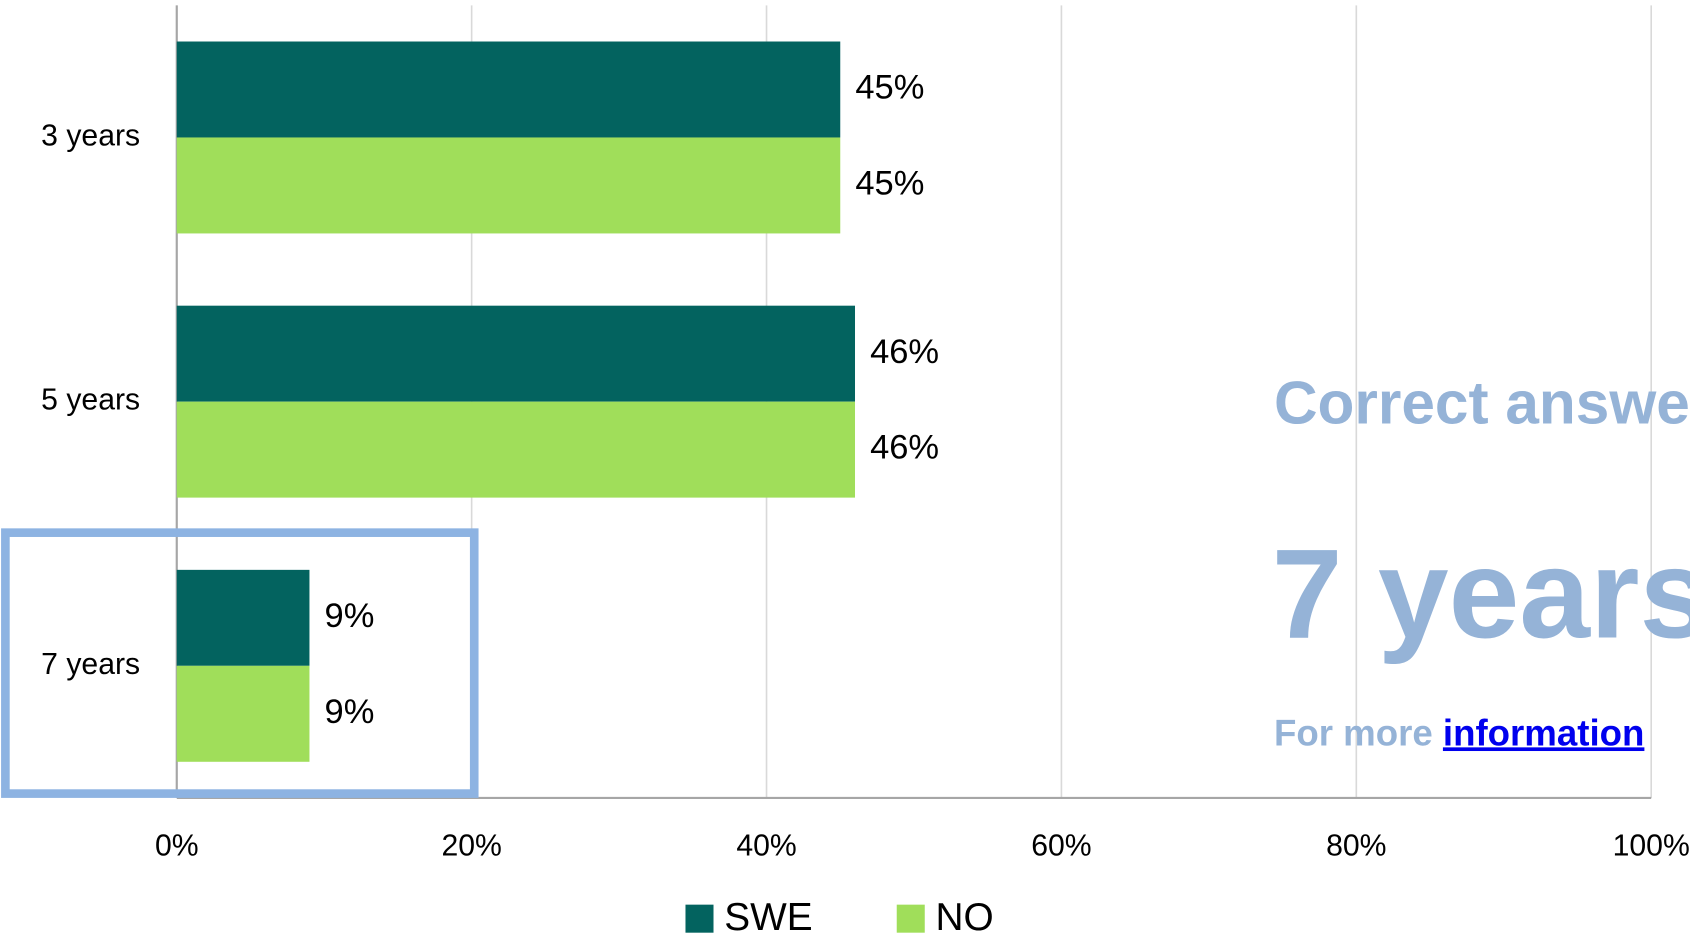 The width and height of the screenshot is (1690, 937). What do you see at coordinates (1061, 845) in the screenshot?
I see `x-tick-label: 60%` at bounding box center [1061, 845].